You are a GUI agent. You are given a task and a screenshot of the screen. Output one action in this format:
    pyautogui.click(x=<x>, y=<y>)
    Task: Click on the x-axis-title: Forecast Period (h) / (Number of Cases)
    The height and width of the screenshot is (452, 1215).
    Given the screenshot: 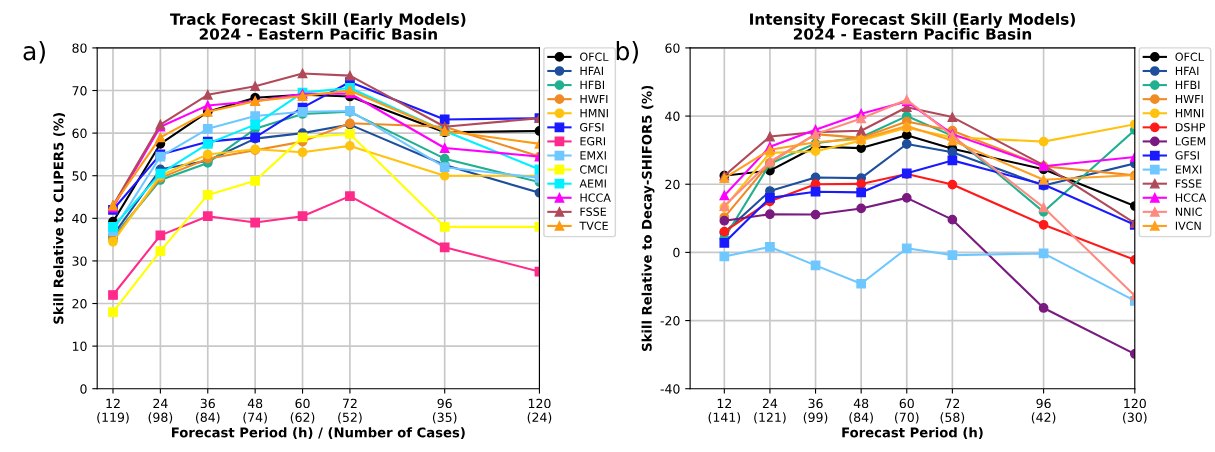 What is the action you would take?
    pyautogui.click(x=318, y=433)
    